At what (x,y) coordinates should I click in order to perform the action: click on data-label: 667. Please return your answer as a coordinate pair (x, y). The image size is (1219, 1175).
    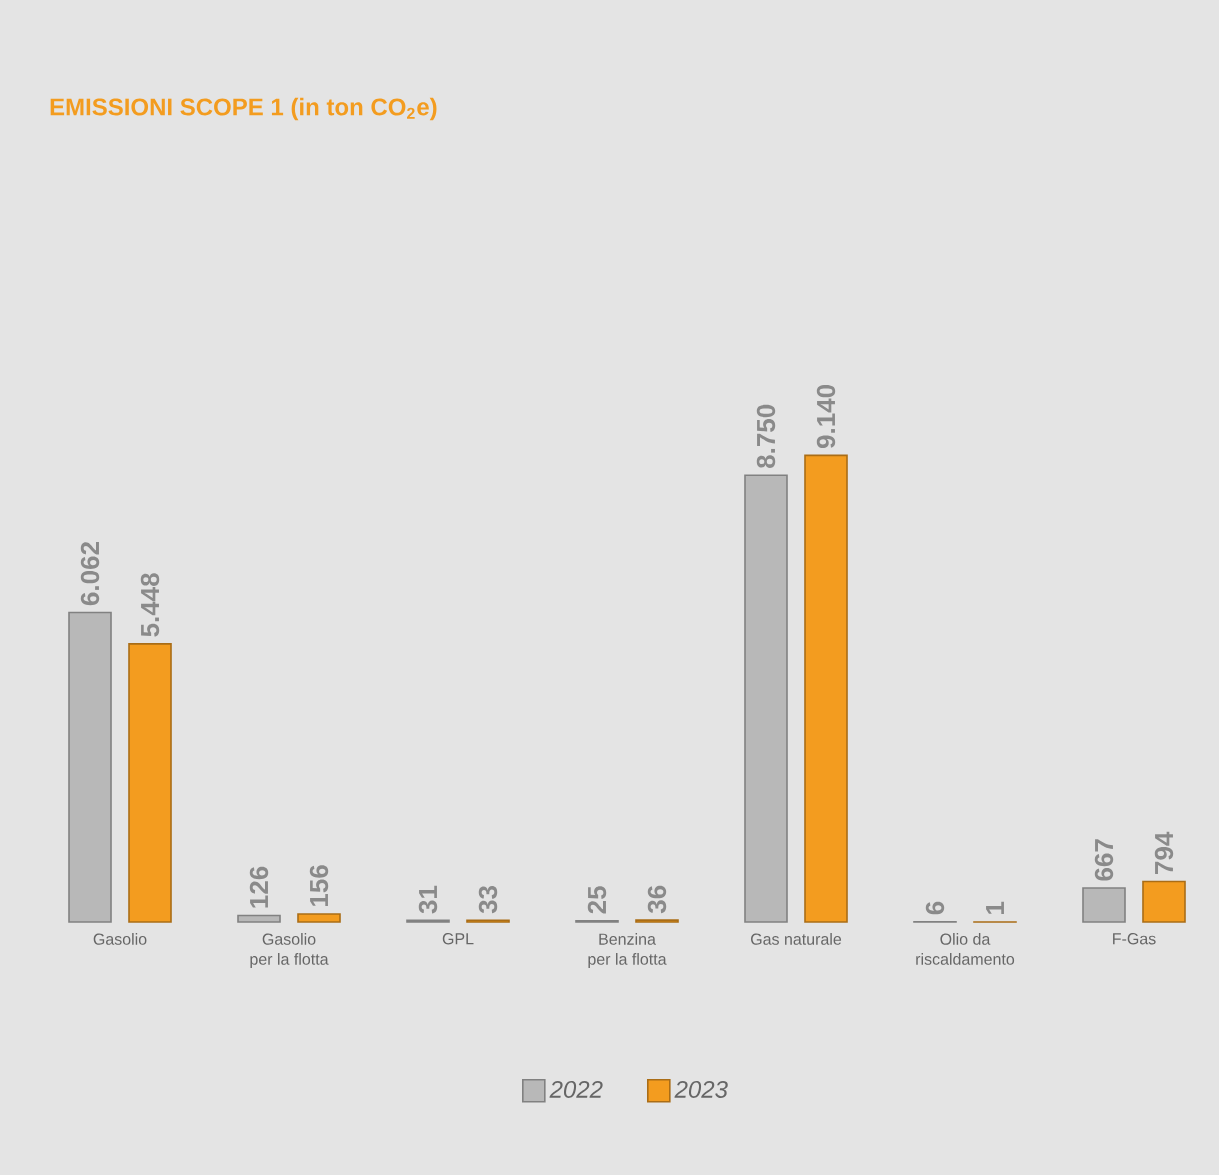
    Looking at the image, I should click on (1104, 860).